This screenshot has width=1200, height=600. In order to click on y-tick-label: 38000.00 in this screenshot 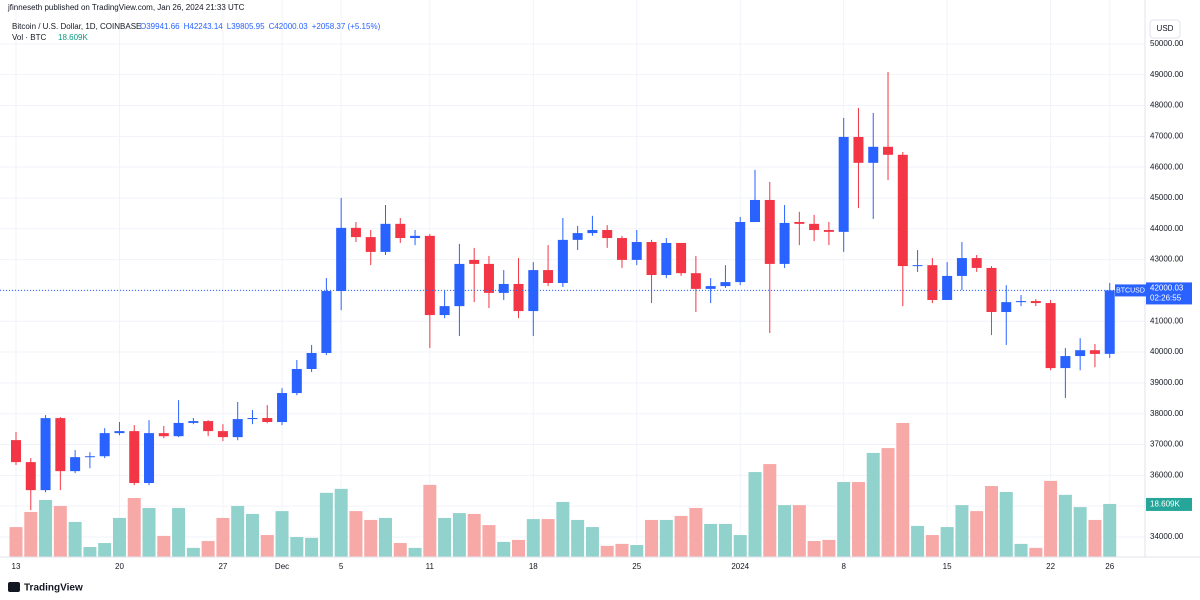, I will do `click(1167, 413)`.